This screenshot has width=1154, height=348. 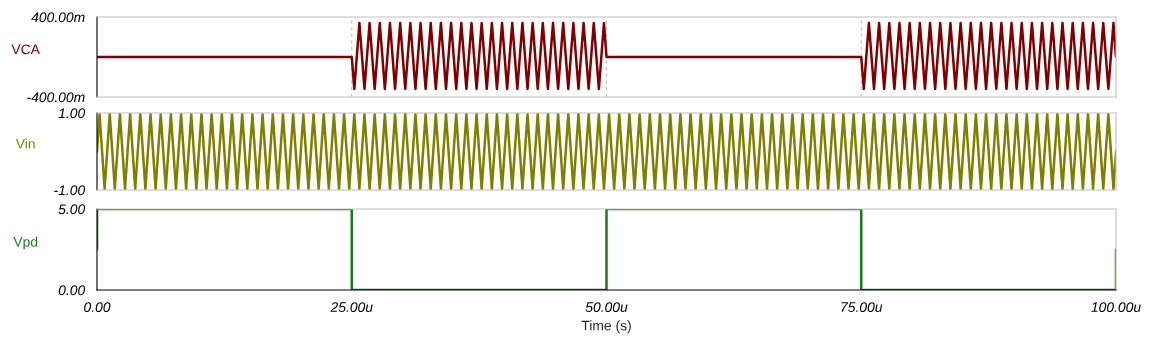 What do you see at coordinates (25, 143) in the screenshot?
I see `y-axis-title: Vin` at bounding box center [25, 143].